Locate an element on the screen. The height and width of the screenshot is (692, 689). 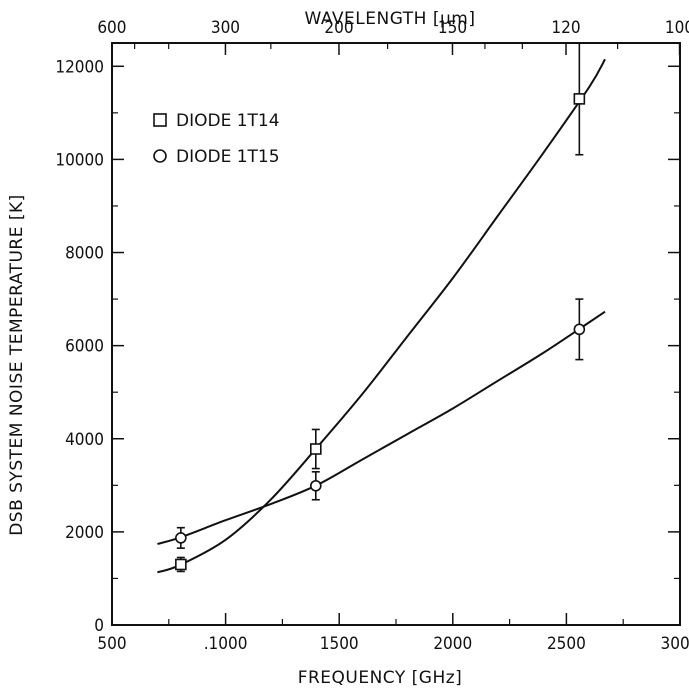
x-axis-title: FREQUENCY [GHz] is located at coordinates (380, 678).